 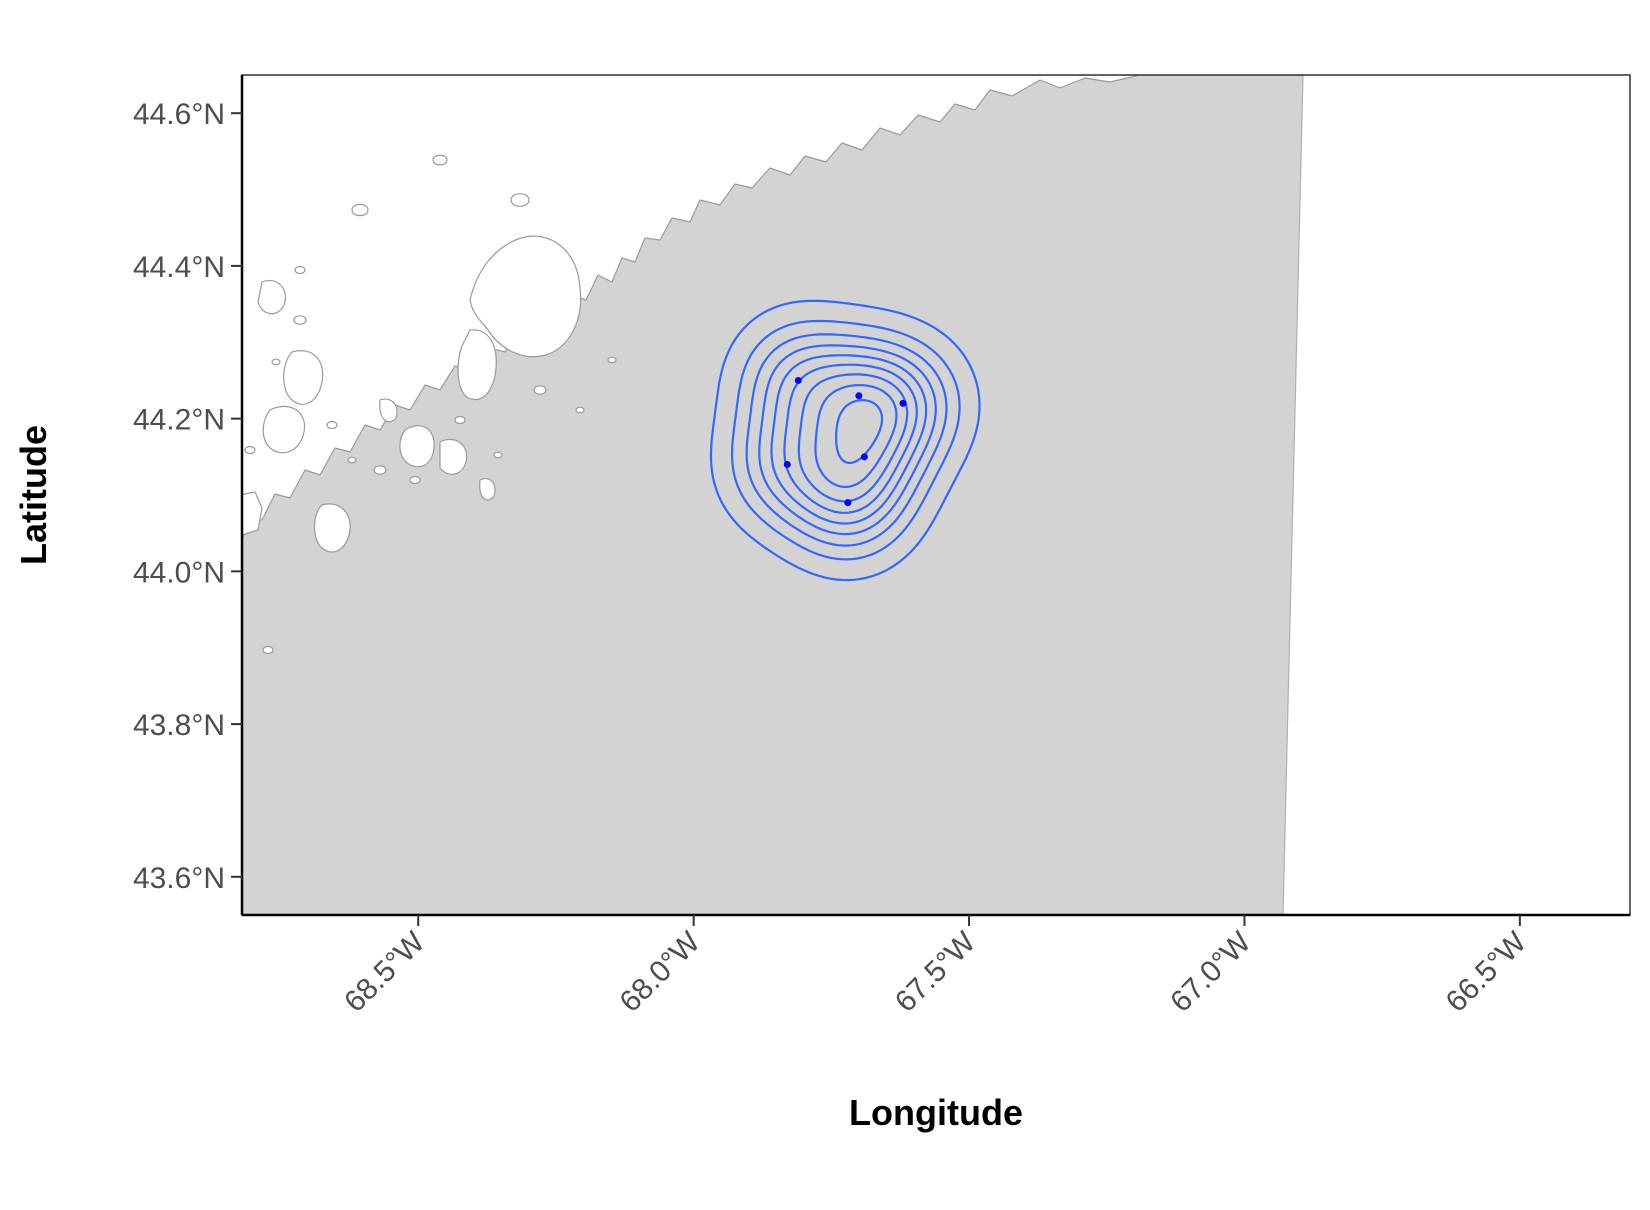 I want to click on x-tick-label: 67.5°W, so click(x=936, y=972).